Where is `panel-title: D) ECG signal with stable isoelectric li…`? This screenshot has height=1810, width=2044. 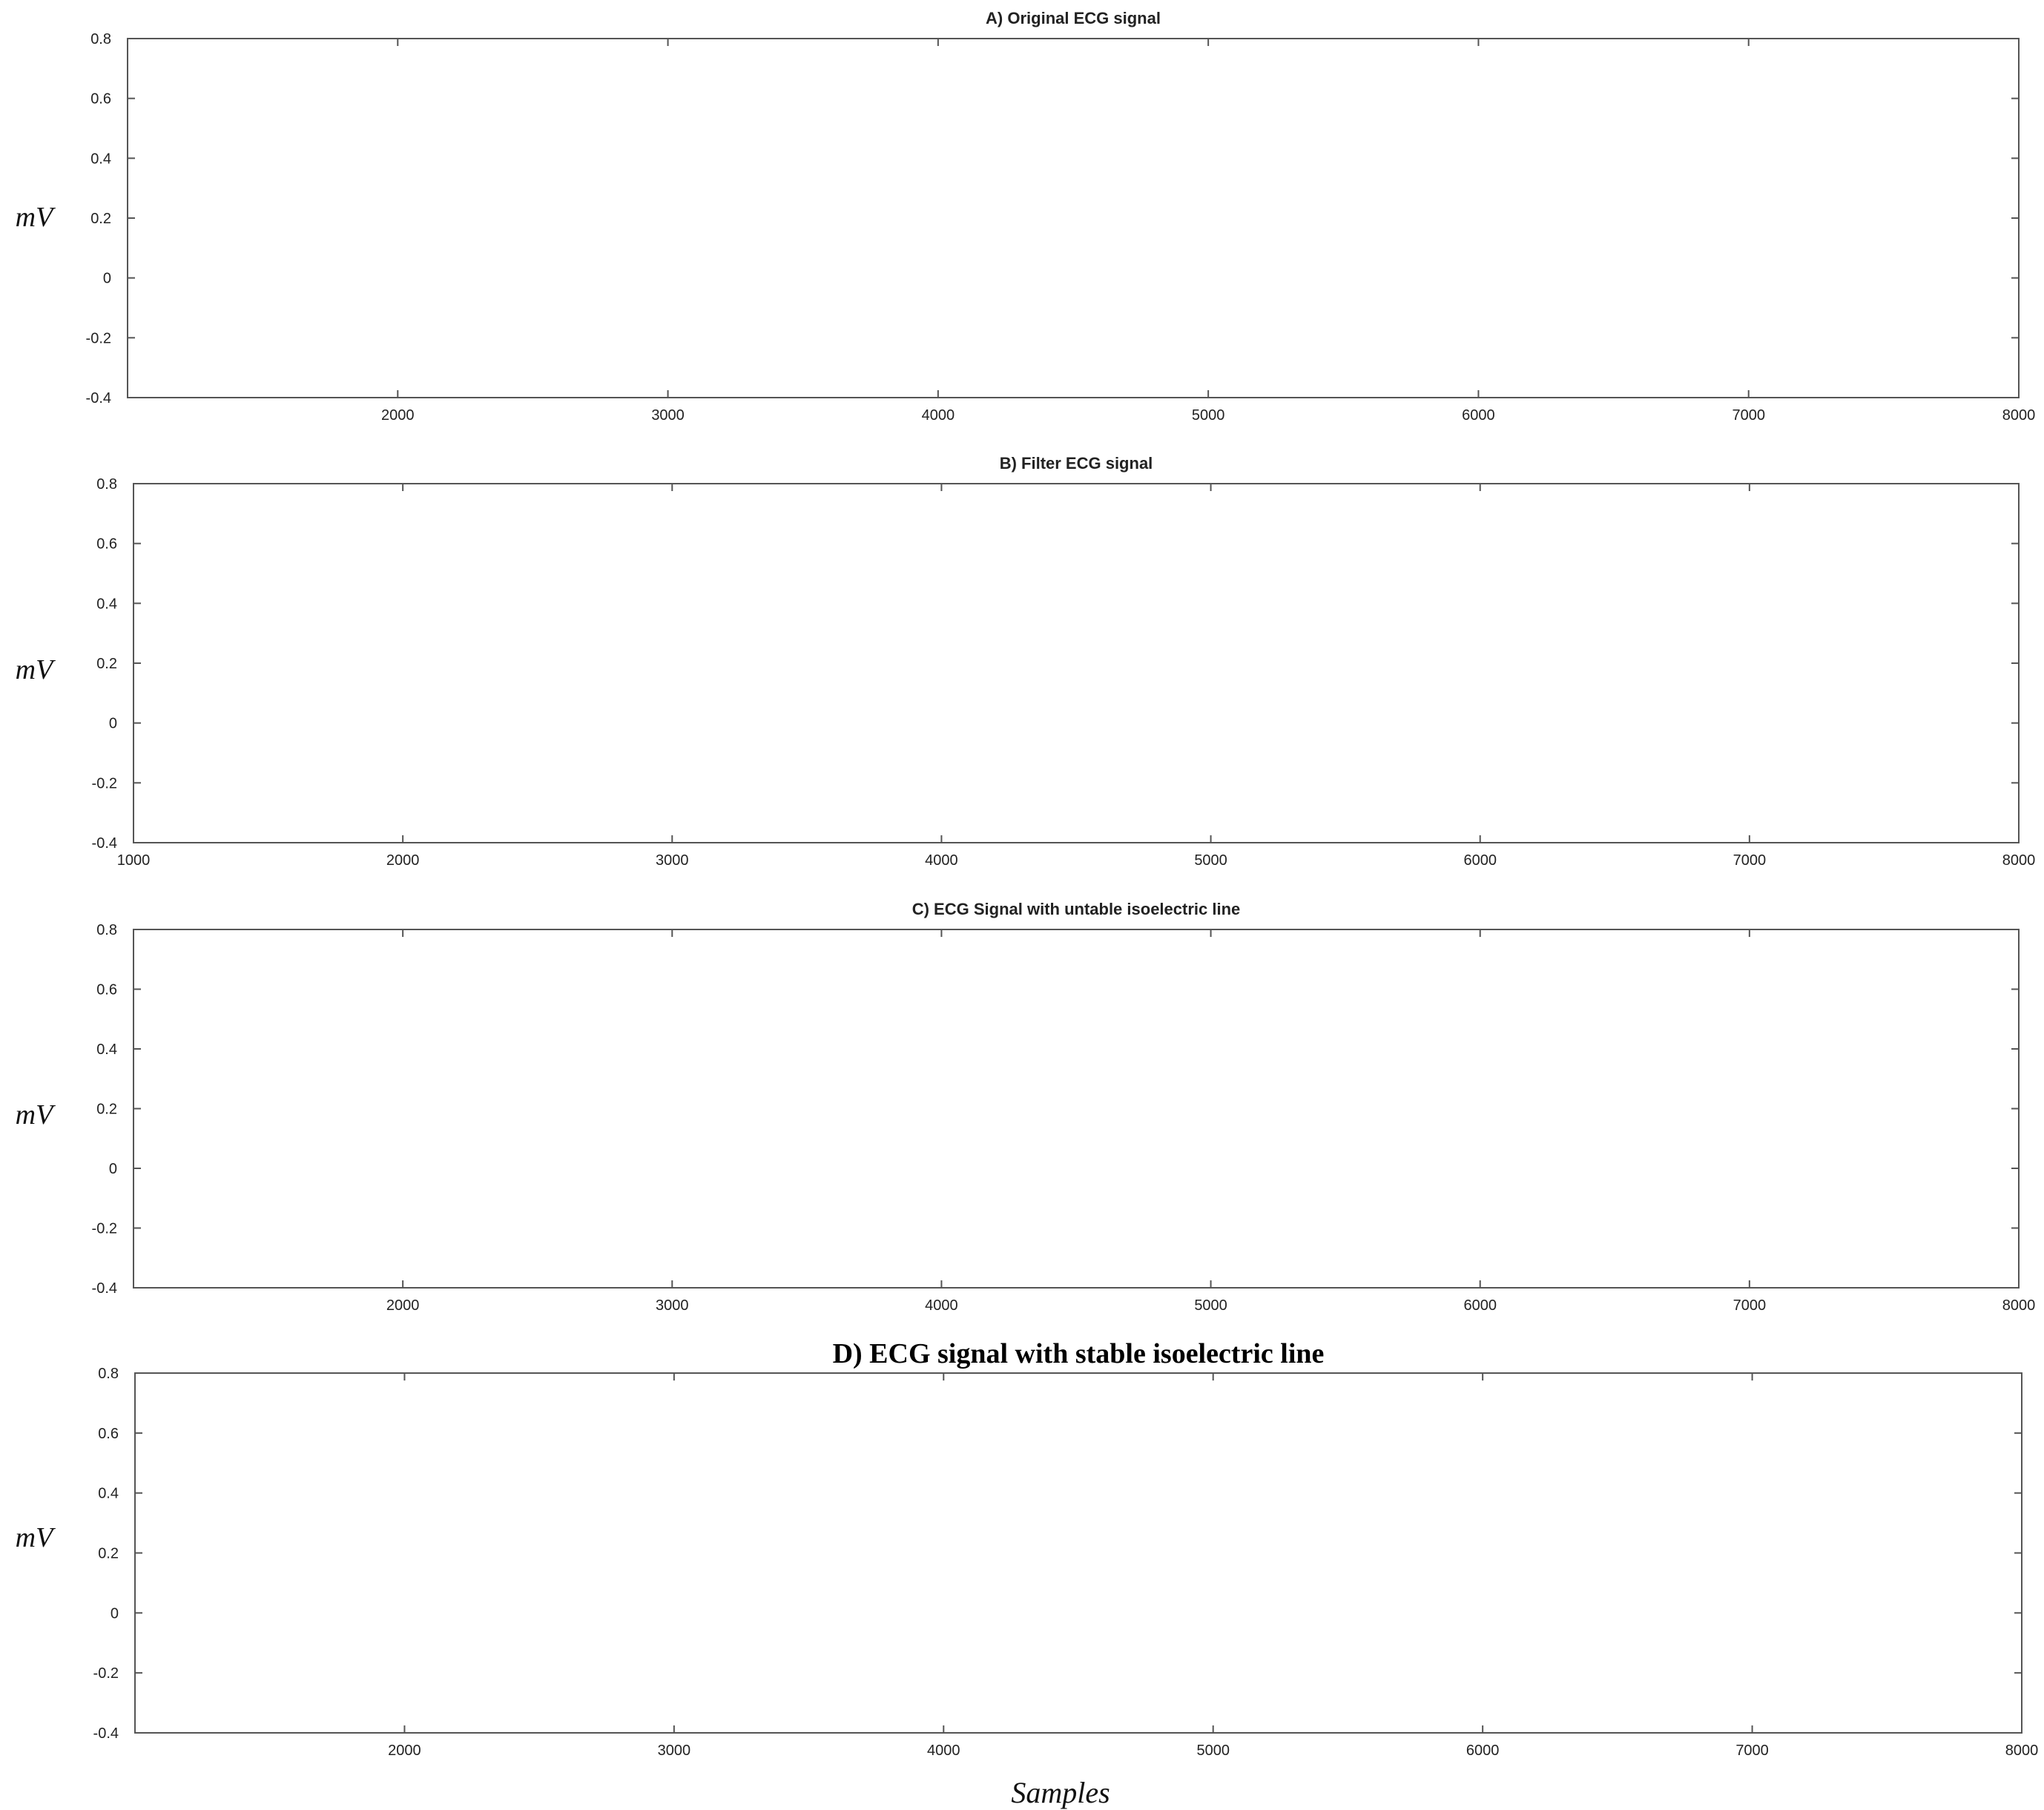 panel-title: D) ECG signal with stable isoelectric li… is located at coordinates (1079, 1353).